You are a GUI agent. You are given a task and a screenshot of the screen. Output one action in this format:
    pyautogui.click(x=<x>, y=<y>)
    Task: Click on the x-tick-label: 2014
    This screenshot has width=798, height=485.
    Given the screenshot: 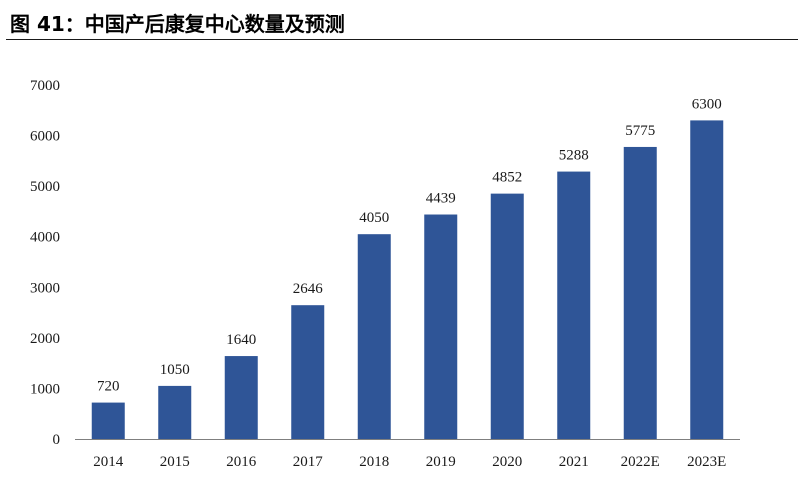 What is the action you would take?
    pyautogui.click(x=108, y=462)
    